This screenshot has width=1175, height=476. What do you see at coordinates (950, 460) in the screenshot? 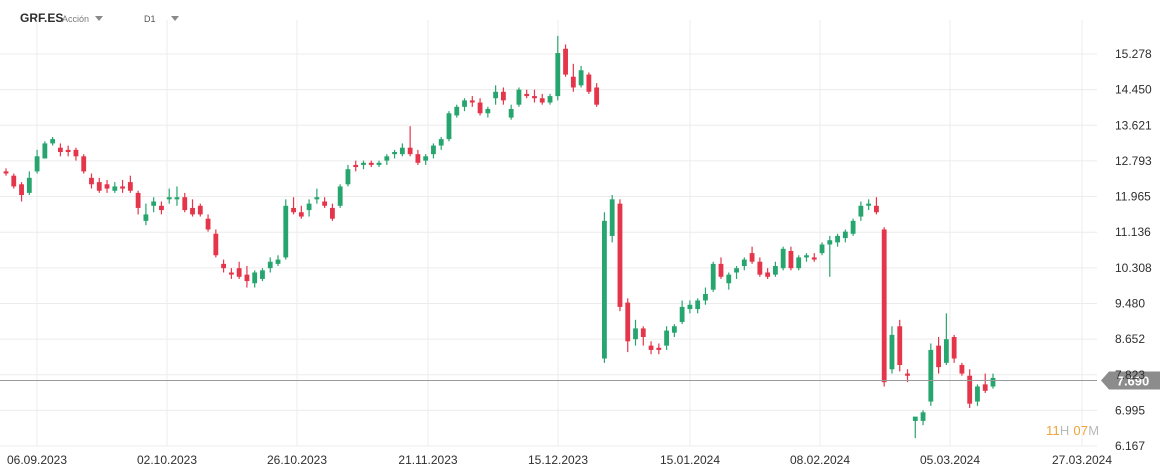
I see `x-tick-label: 05.03.2024` at bounding box center [950, 460].